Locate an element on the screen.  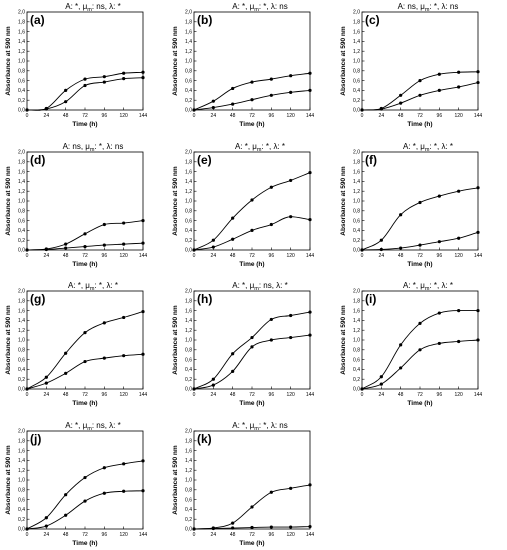
y-tick-label: 0,6 is located at coordinates (188, 81).